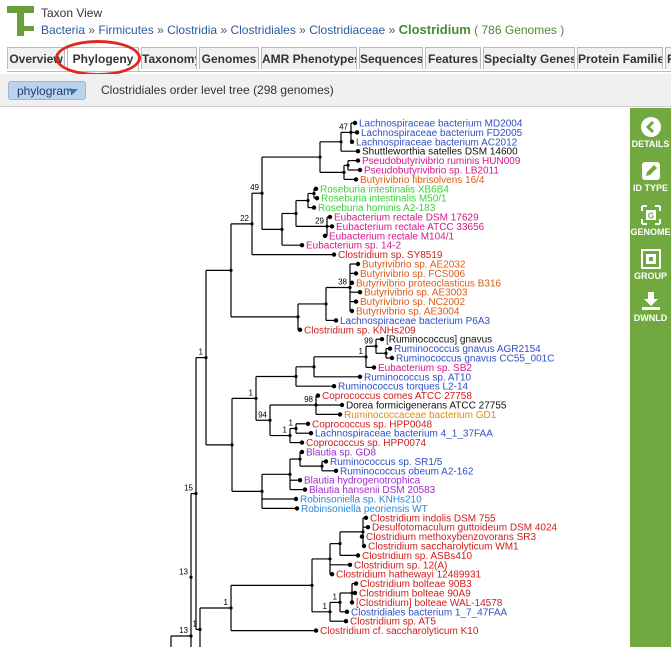 This screenshot has width=671, height=647. What do you see at coordinates (103, 59) in the screenshot?
I see `tab-phylogeny: Phylogeny` at bounding box center [103, 59].